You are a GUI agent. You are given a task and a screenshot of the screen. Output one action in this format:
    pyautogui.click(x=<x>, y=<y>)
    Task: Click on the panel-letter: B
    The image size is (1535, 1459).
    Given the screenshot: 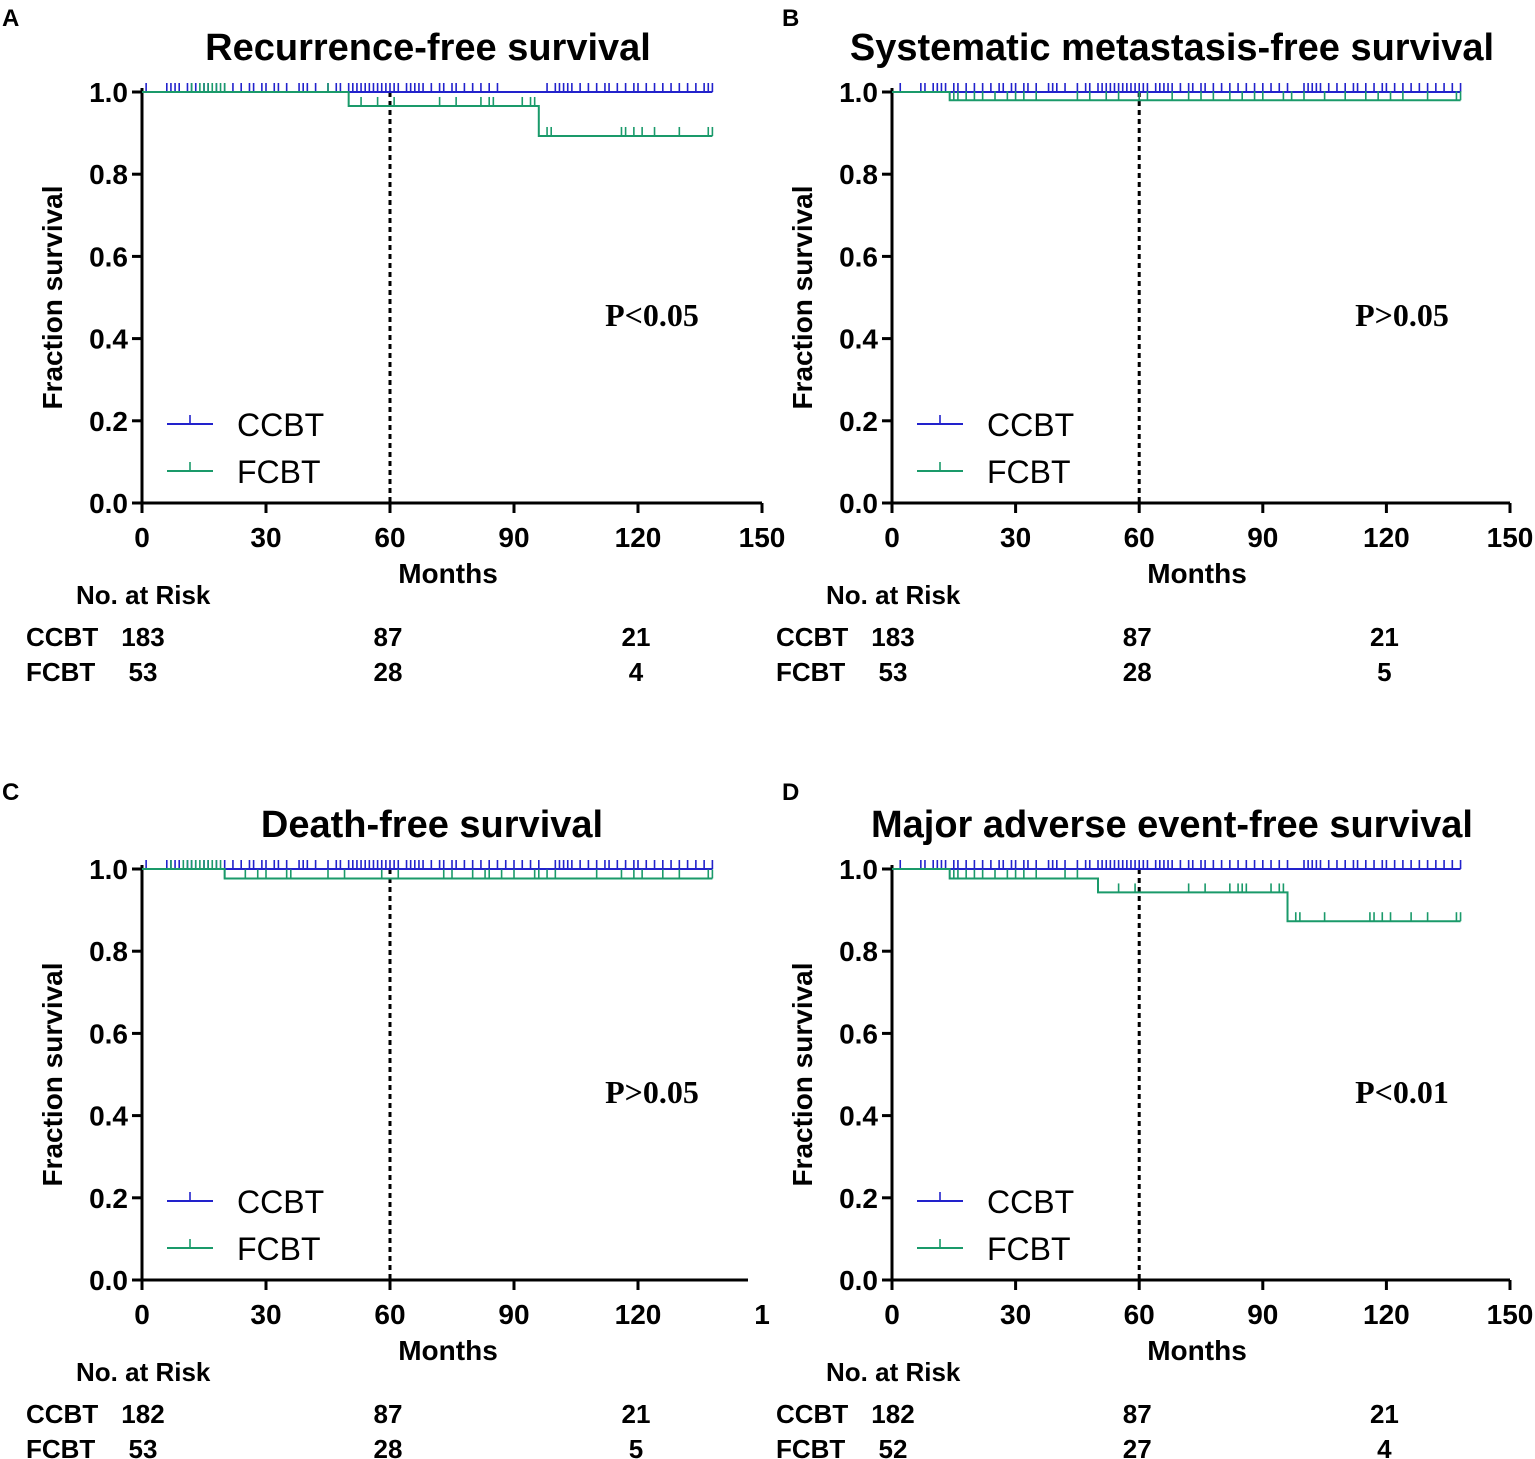 What is the action you would take?
    pyautogui.click(x=790, y=18)
    